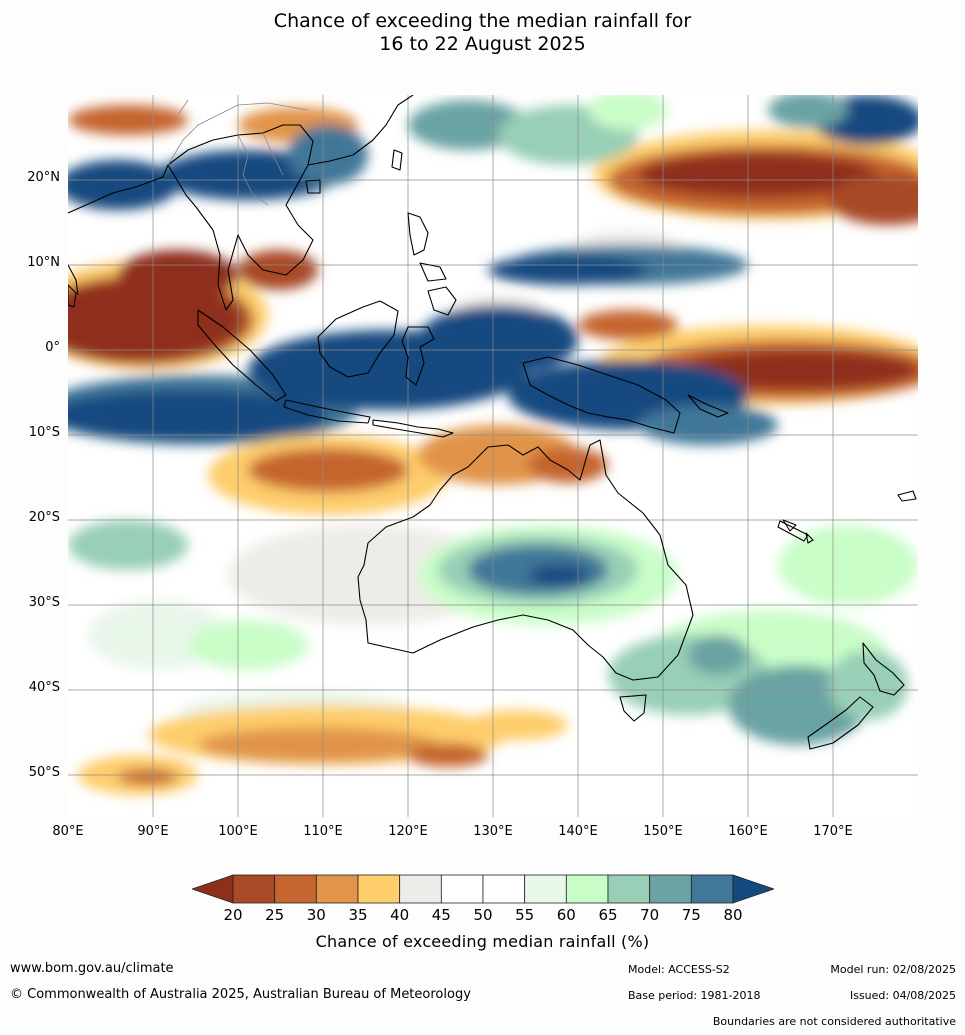 The height and width of the screenshot is (1035, 965). I want to click on lesser-sunda-islands, so click(413, 428).